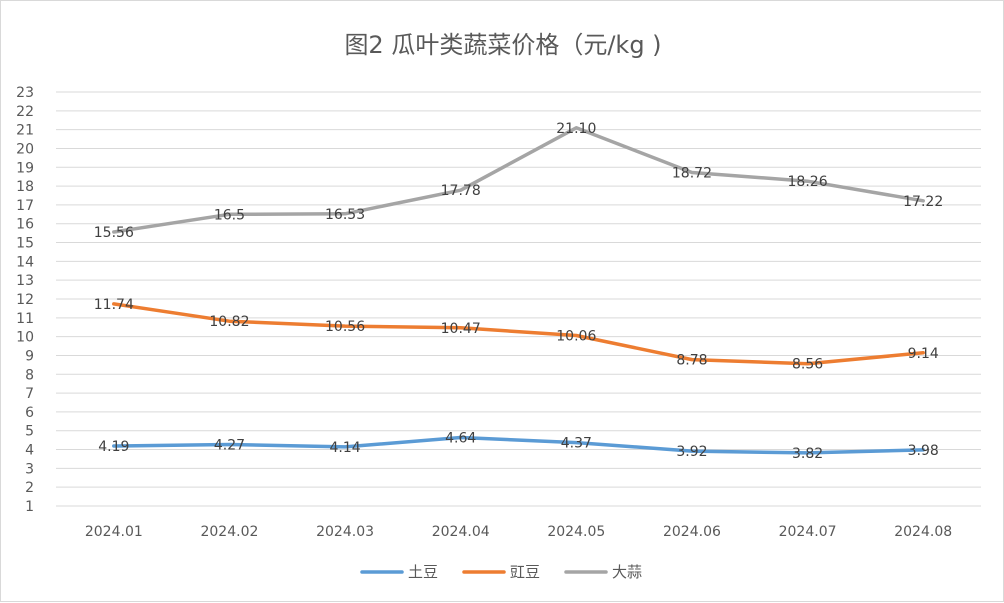 Image resolution: width=1004 pixels, height=603 pixels. What do you see at coordinates (25, 338) in the screenshot?
I see `y-tick-label: 10` at bounding box center [25, 338].